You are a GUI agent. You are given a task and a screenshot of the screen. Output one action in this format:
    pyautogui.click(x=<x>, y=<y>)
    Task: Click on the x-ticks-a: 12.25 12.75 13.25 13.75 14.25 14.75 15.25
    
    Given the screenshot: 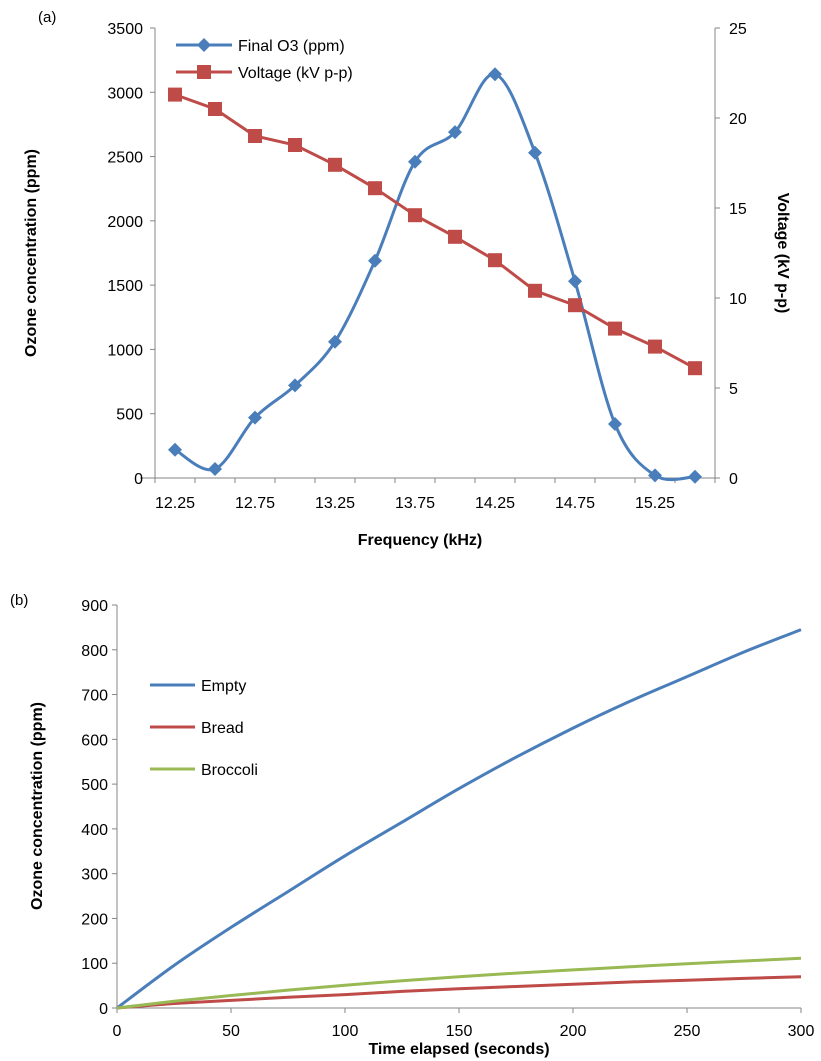 What is the action you would take?
    pyautogui.click(x=435, y=495)
    